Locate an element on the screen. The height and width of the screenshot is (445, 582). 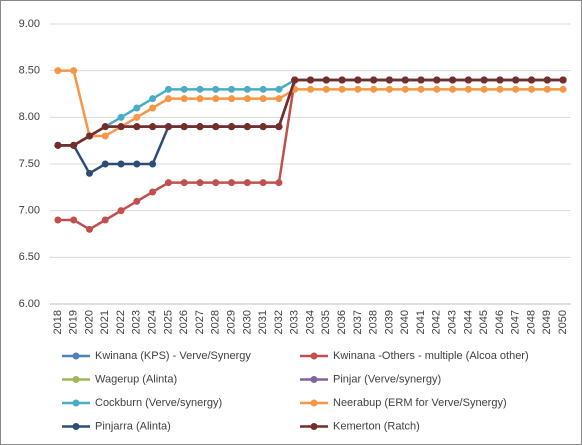
x-tick-label: 2043 is located at coordinates (452, 322).